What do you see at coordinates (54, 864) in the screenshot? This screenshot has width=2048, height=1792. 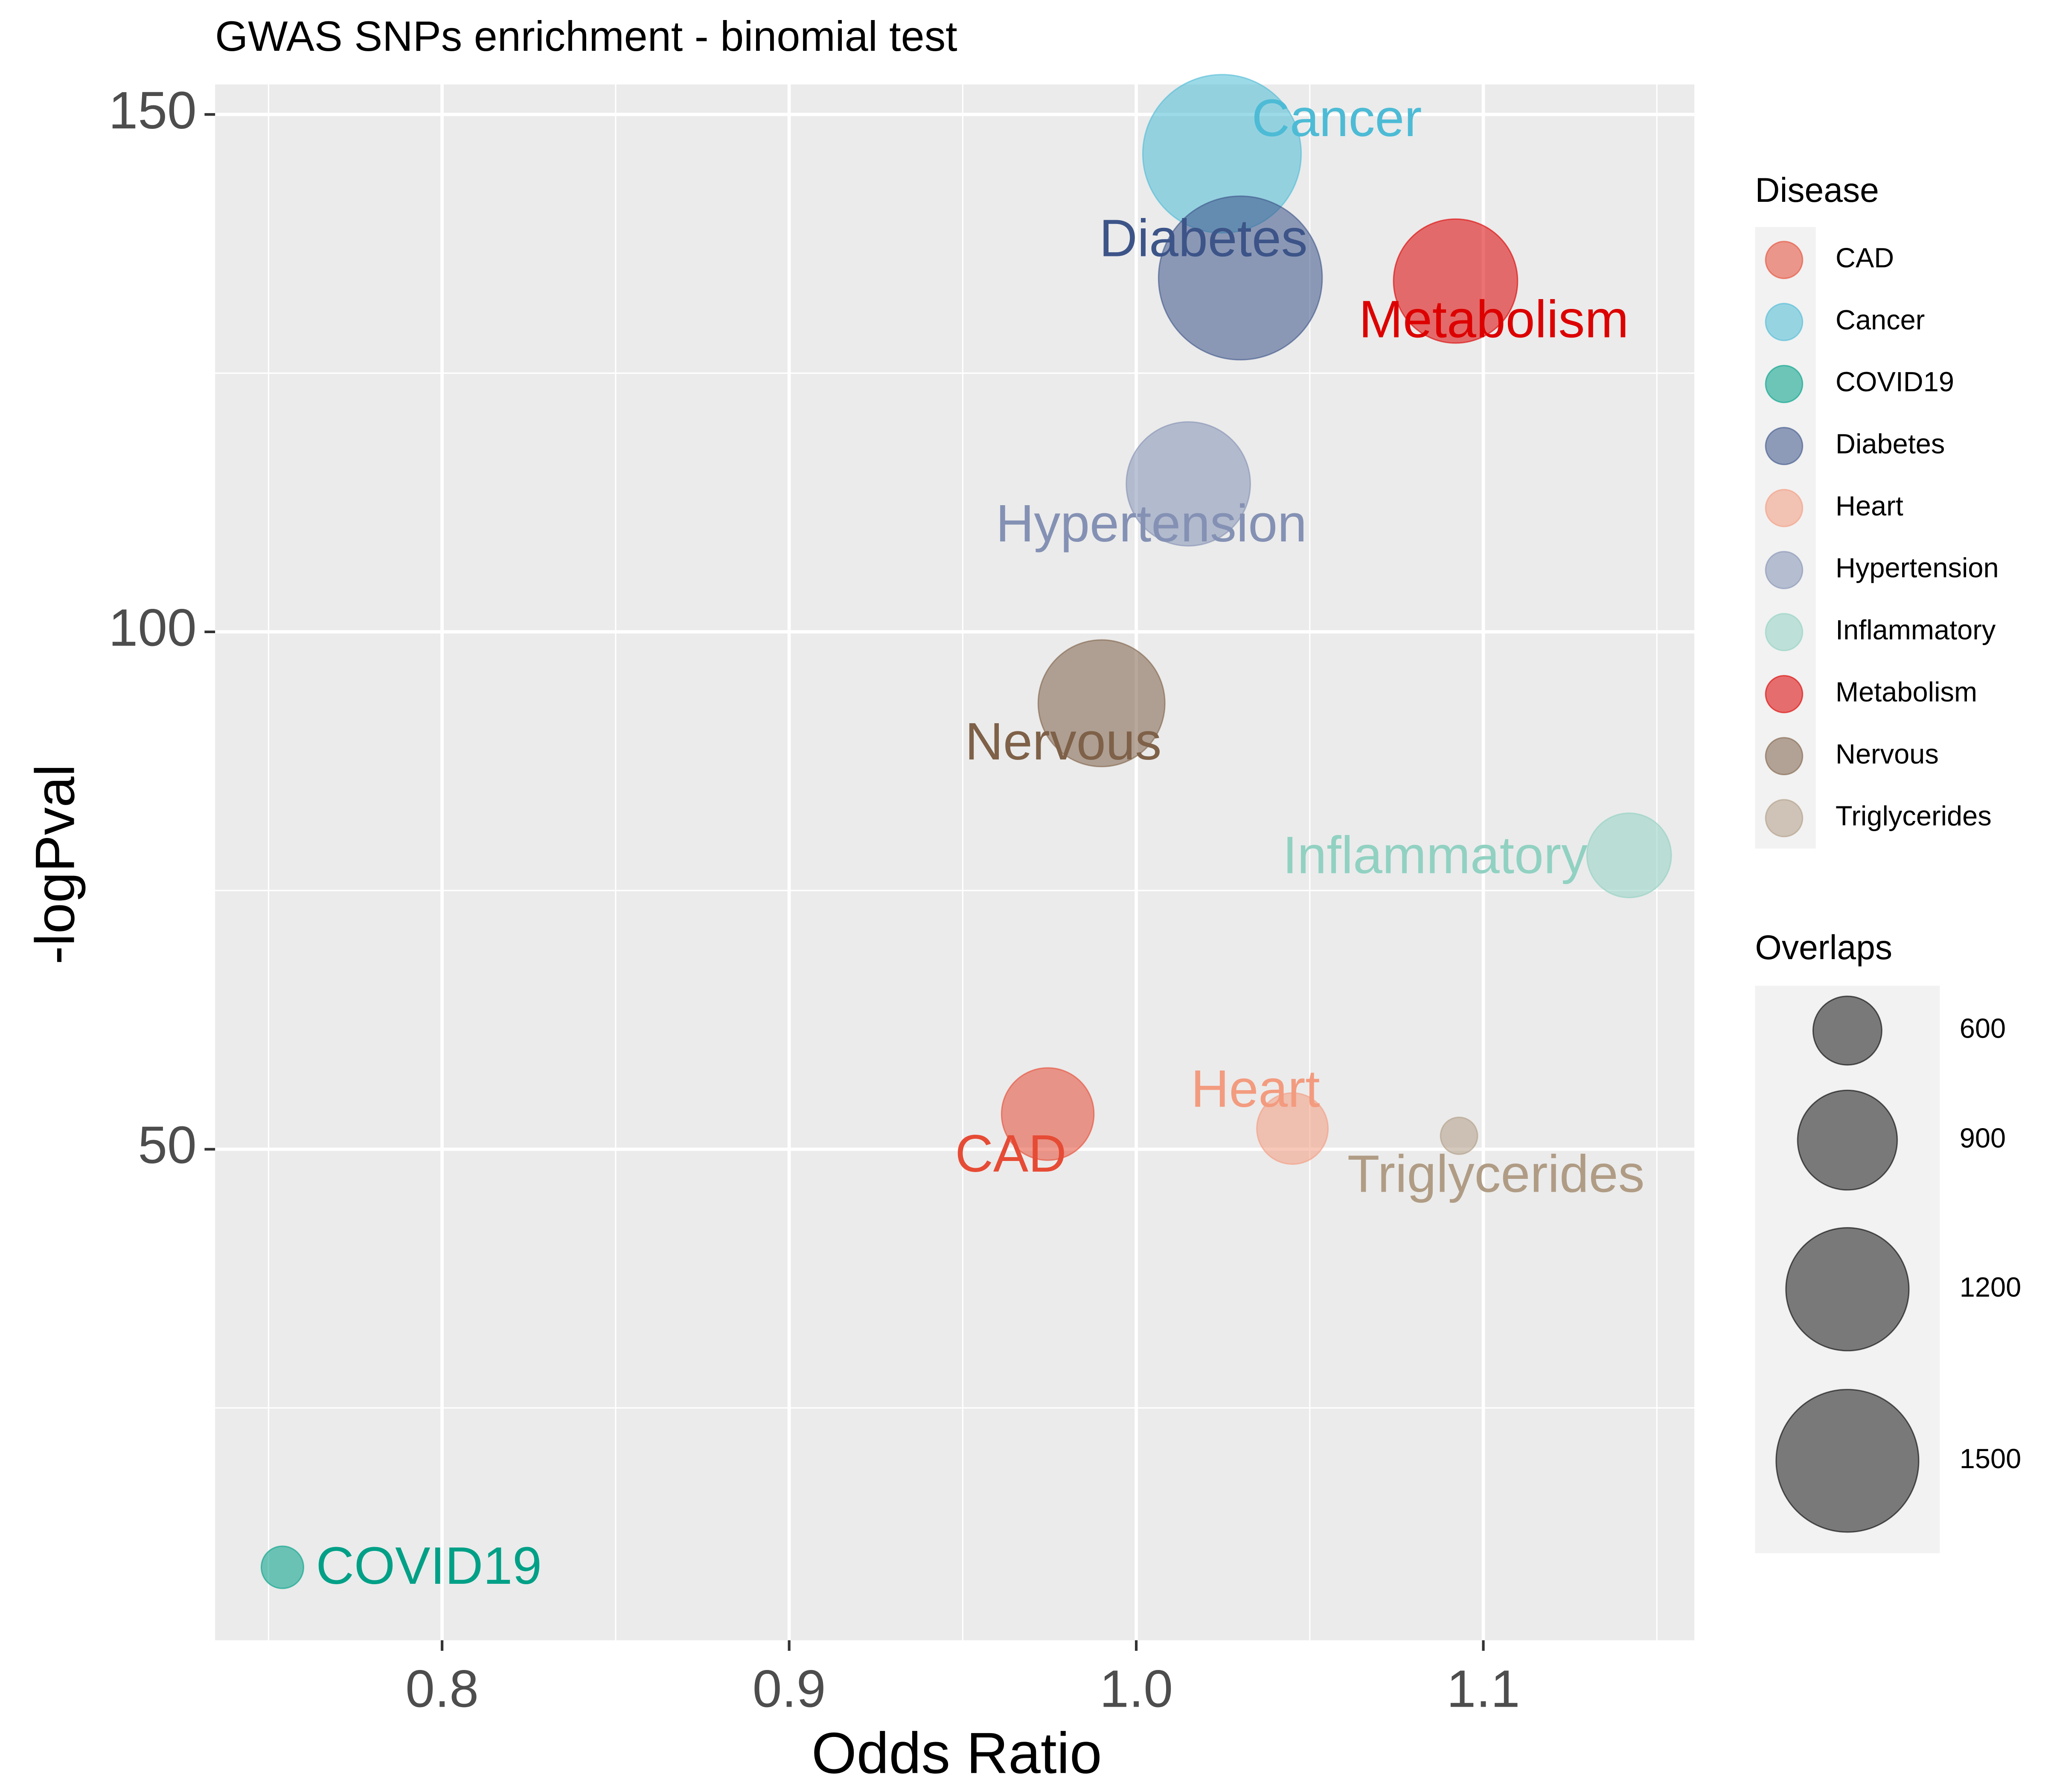 I see `y-axis-title: -logPval` at bounding box center [54, 864].